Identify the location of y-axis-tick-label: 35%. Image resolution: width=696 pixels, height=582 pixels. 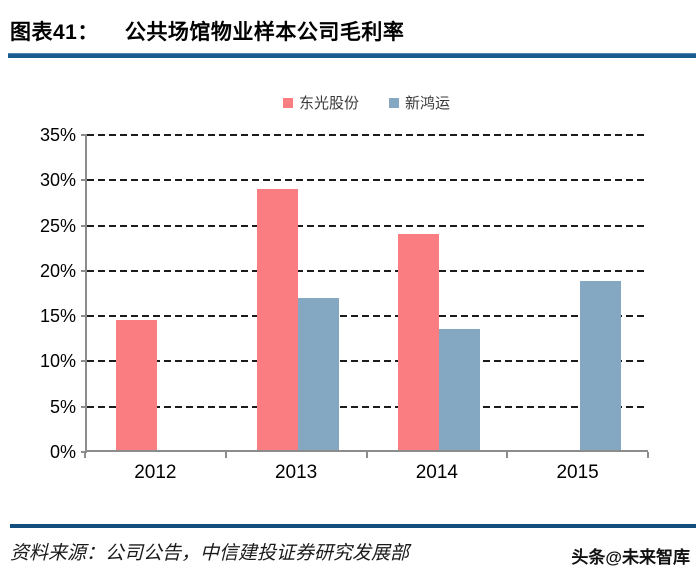
(57, 135).